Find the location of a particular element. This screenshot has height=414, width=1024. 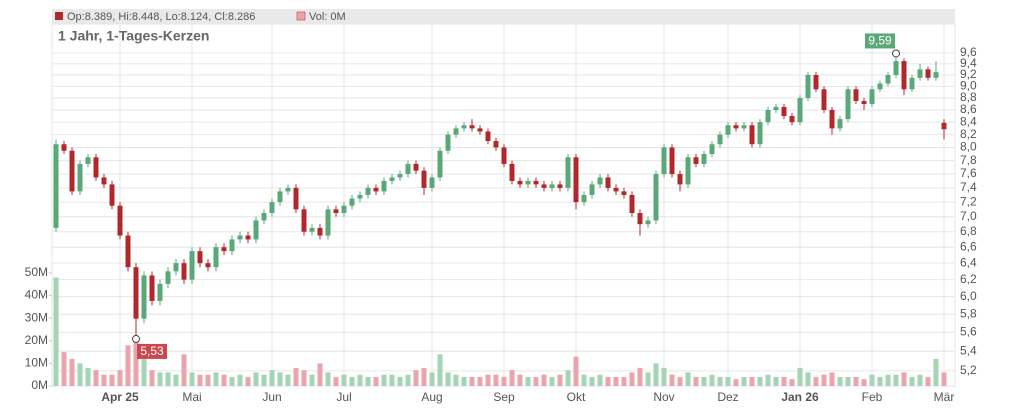

y-tick-label: 9,4 is located at coordinates (968, 63).